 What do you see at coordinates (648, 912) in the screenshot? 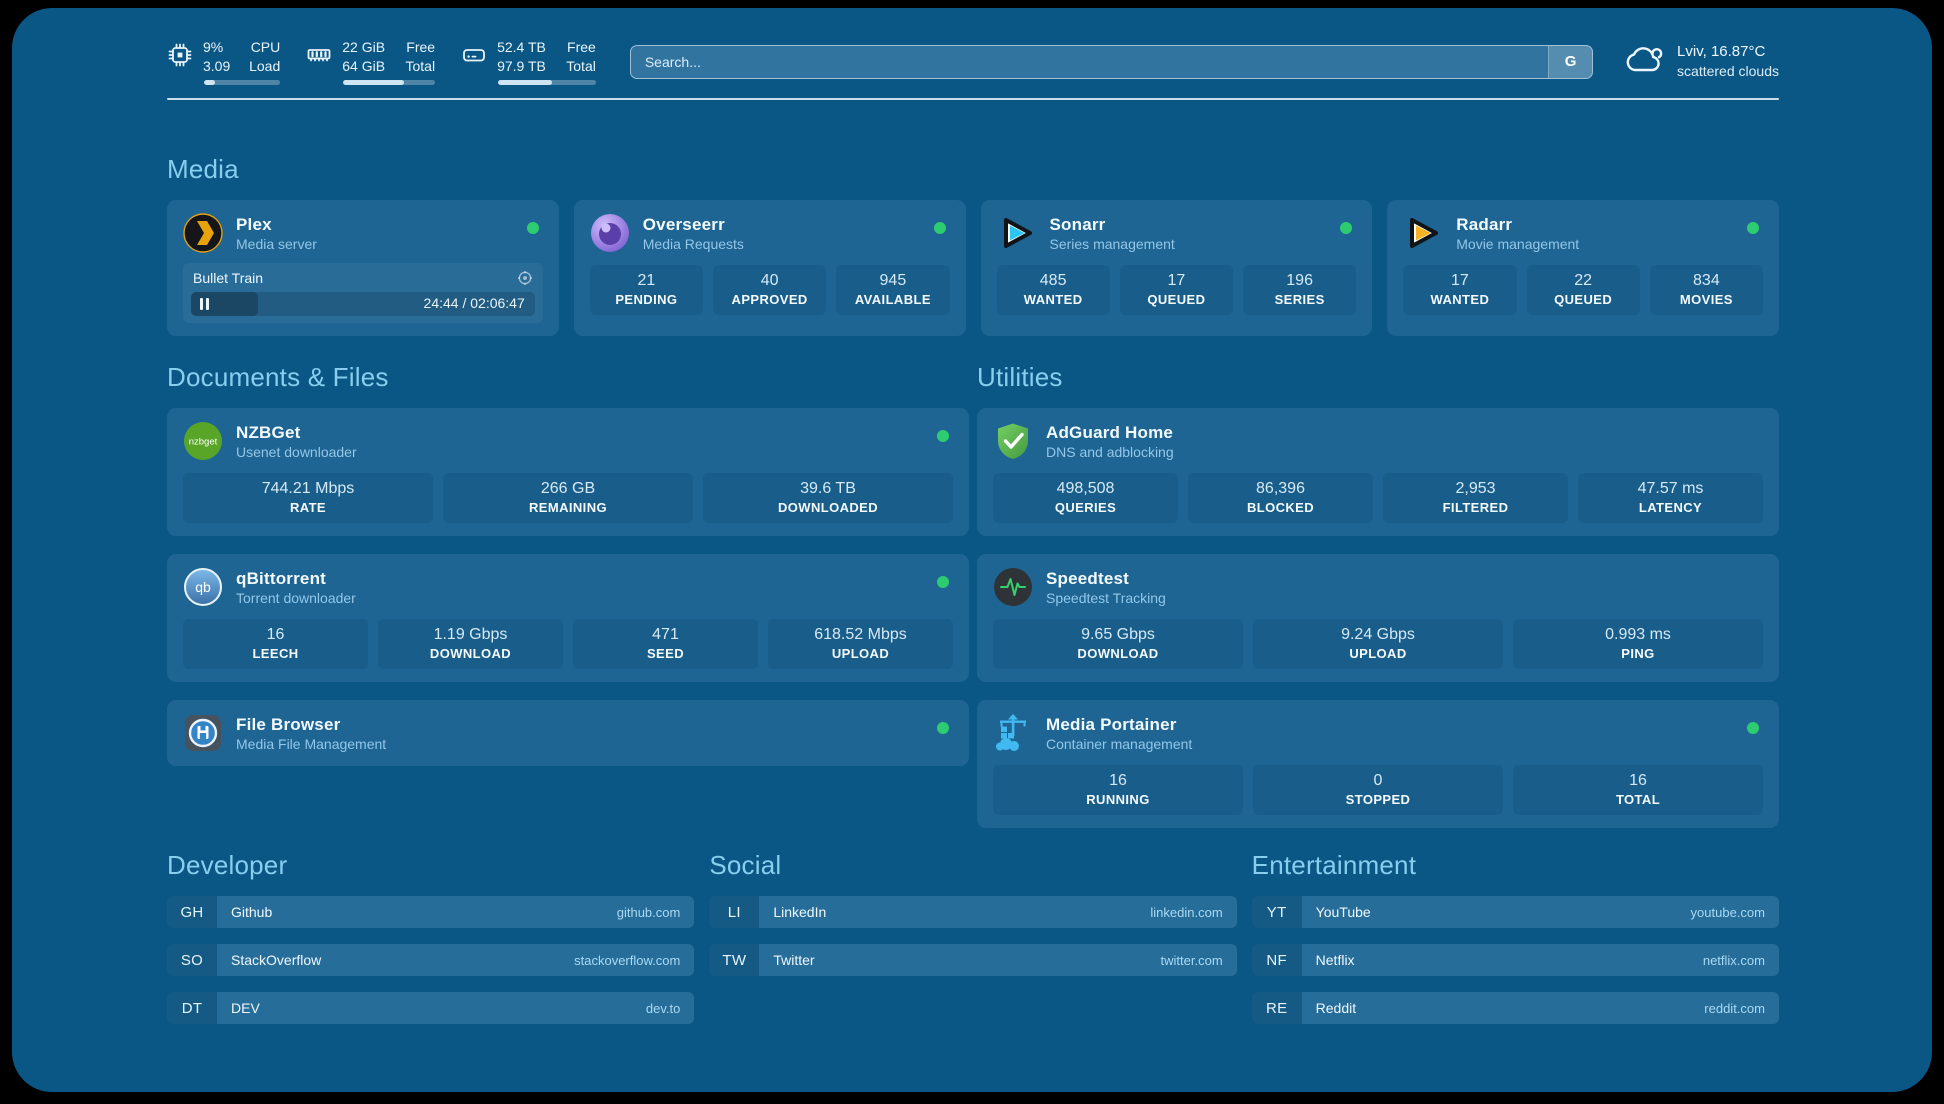
I see `bookmark-url: github.com` at bounding box center [648, 912].